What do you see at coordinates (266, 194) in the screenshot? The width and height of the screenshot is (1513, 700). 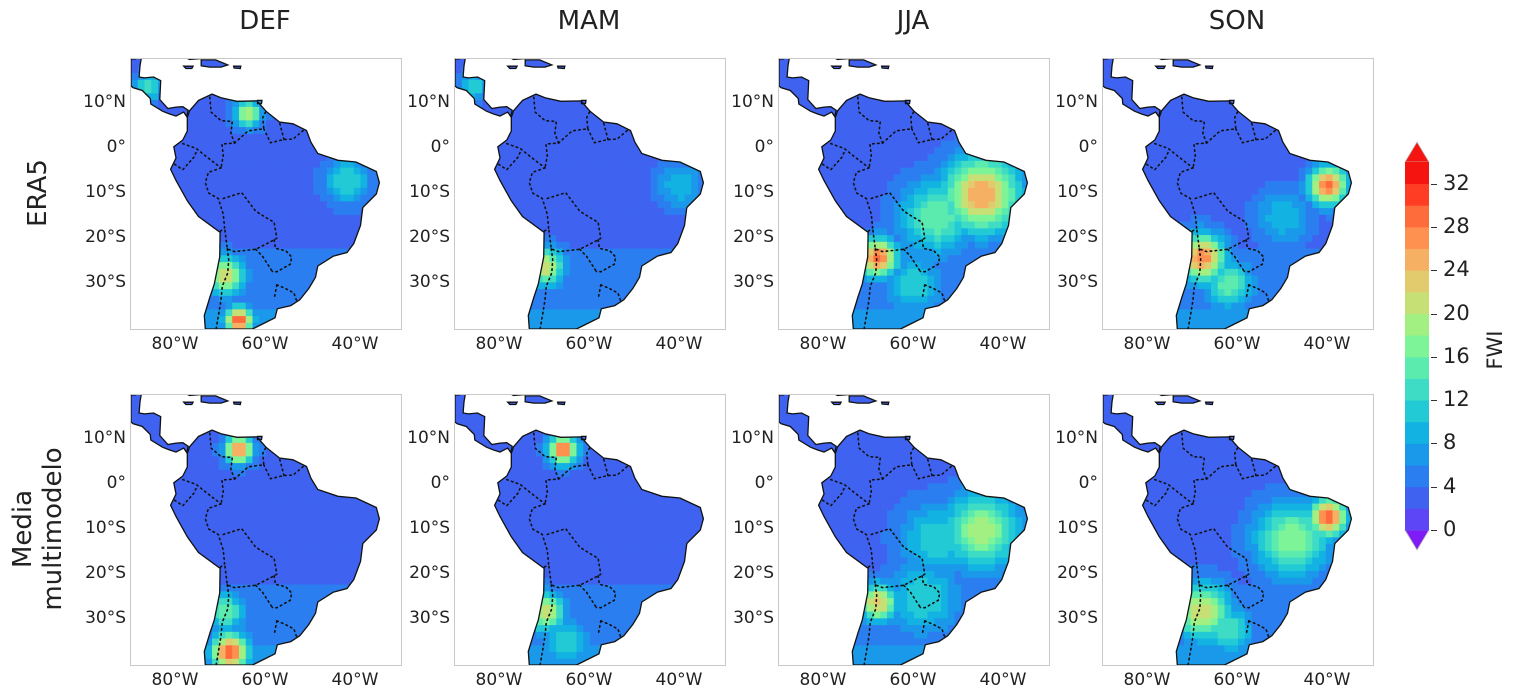 I see `map-panel-era5-def` at bounding box center [266, 194].